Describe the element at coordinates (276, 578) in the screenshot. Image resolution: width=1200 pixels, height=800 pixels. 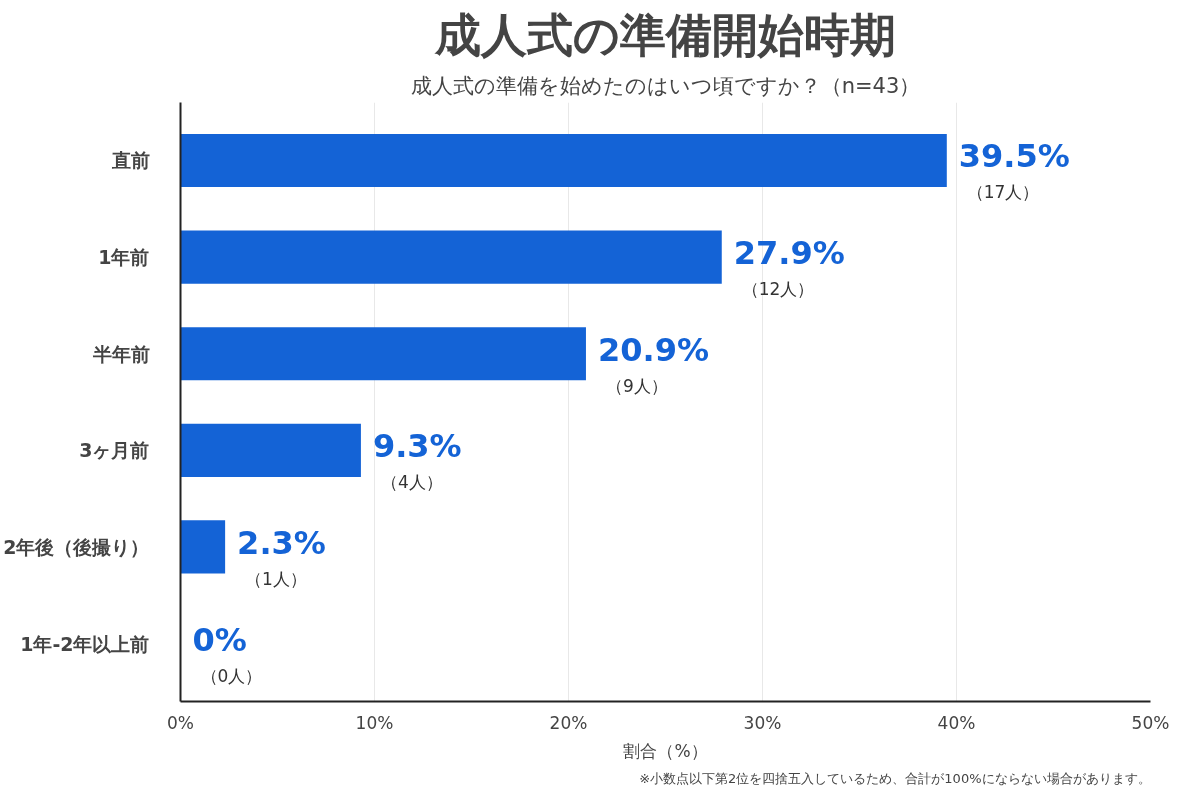
I see `annotation: （1人）` at that location.